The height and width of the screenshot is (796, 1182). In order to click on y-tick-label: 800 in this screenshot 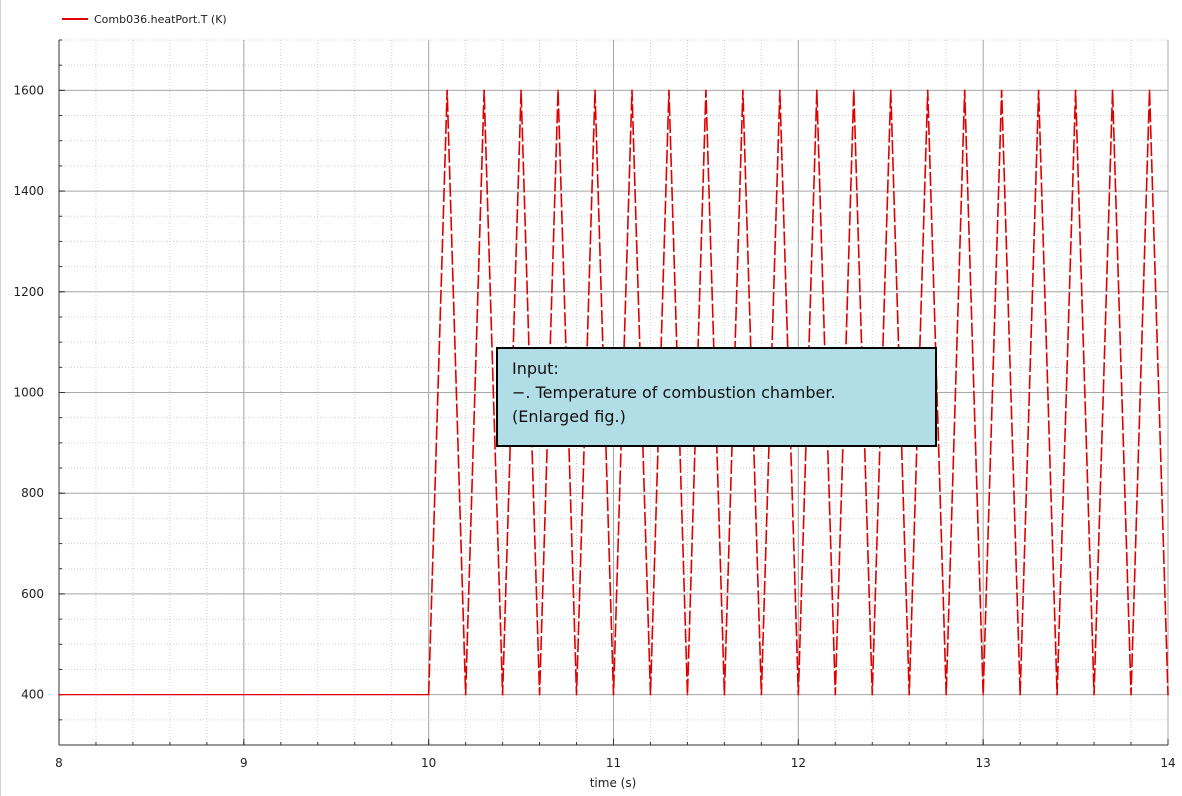, I will do `click(32, 493)`.